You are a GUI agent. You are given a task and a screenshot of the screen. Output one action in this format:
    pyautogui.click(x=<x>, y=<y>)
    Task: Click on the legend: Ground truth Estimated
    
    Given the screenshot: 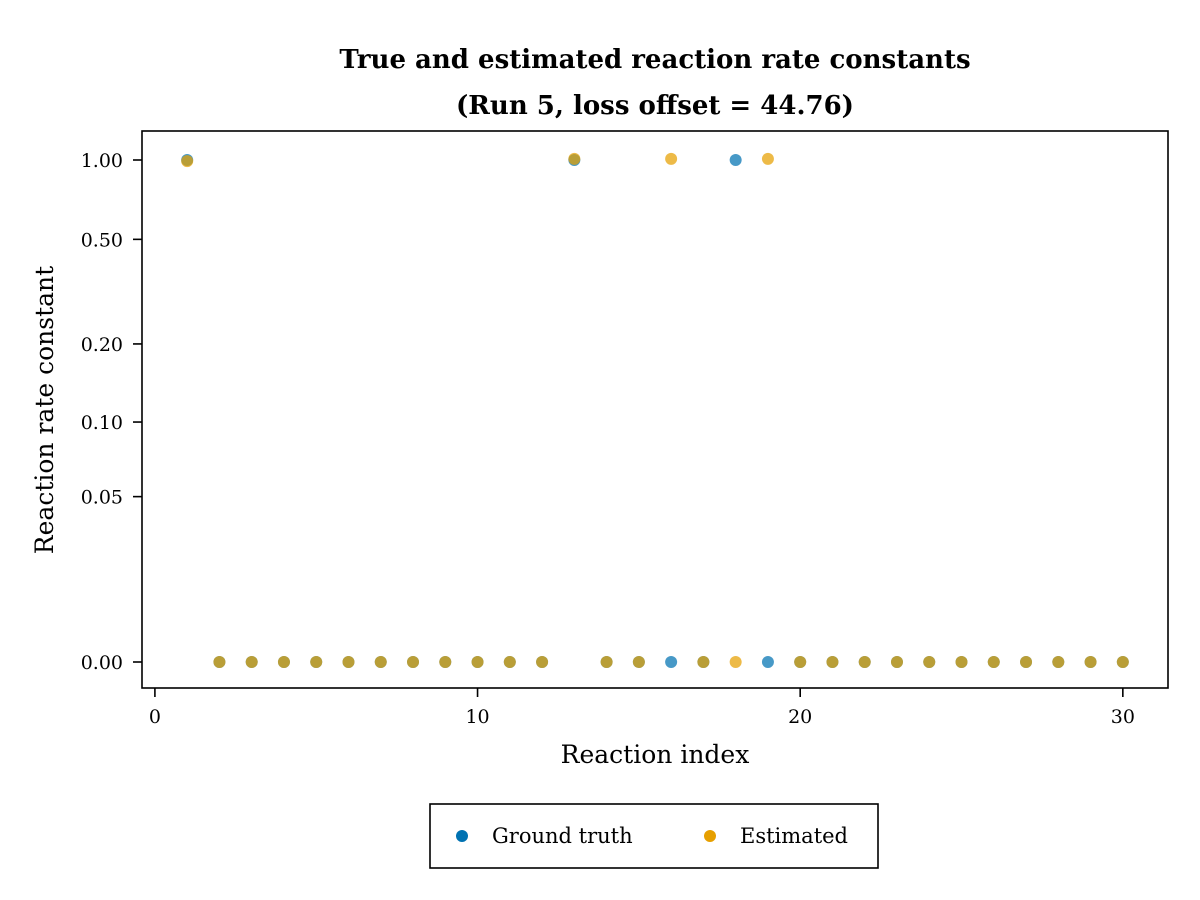 What is the action you would take?
    pyautogui.click(x=654, y=836)
    